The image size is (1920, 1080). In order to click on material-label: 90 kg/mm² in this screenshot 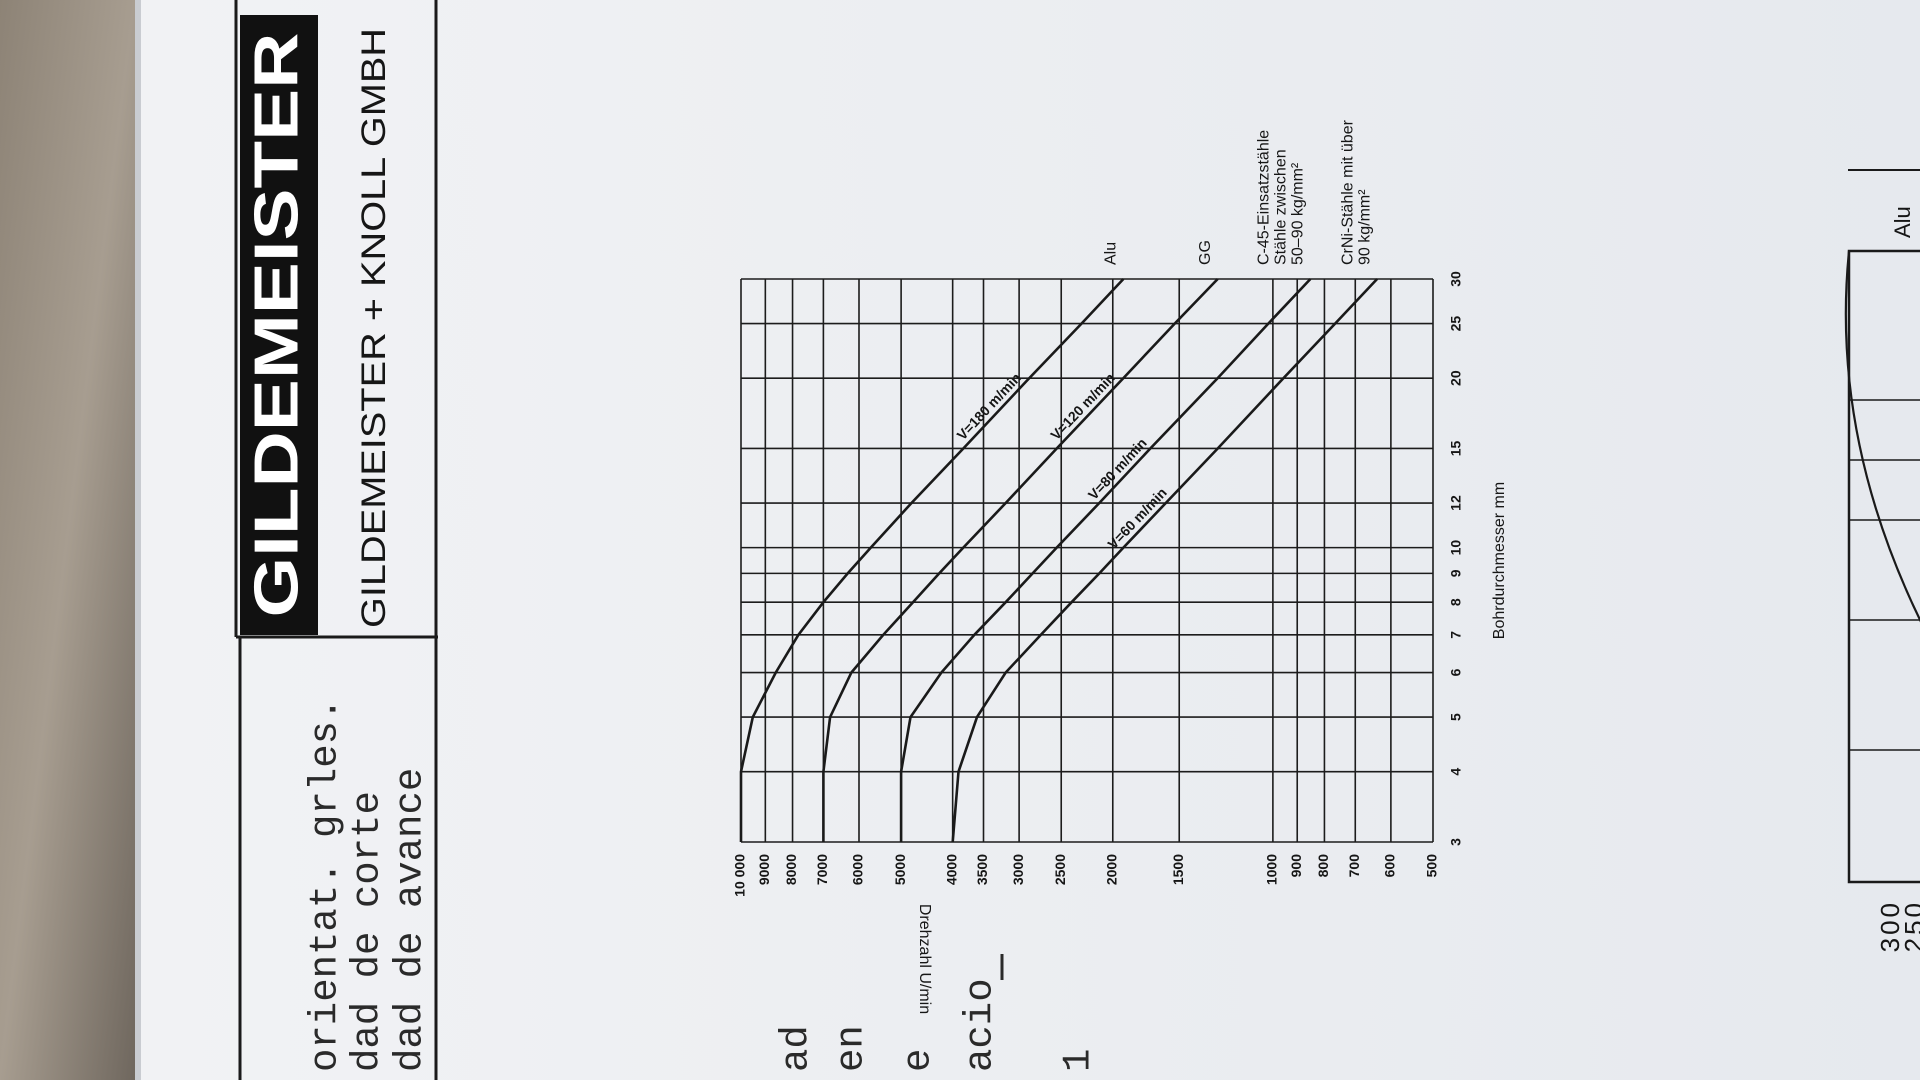, I will do `click(1364, 227)`.